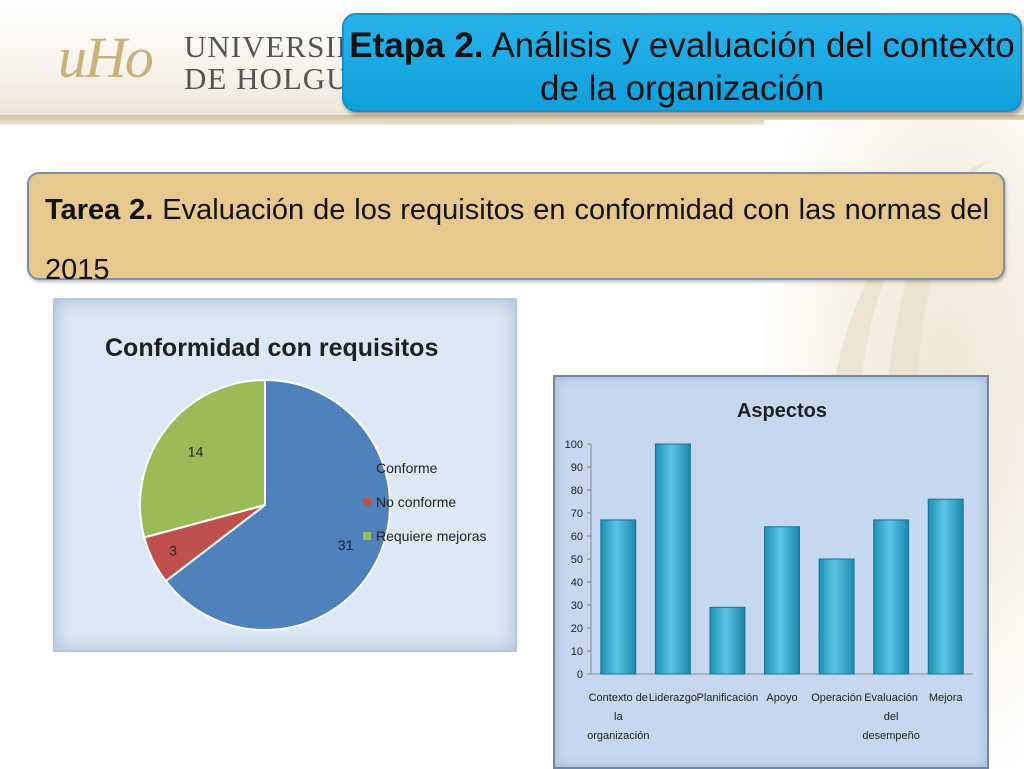  What do you see at coordinates (416, 45) in the screenshot?
I see `slide-title-bold: Etapa 2.` at bounding box center [416, 45].